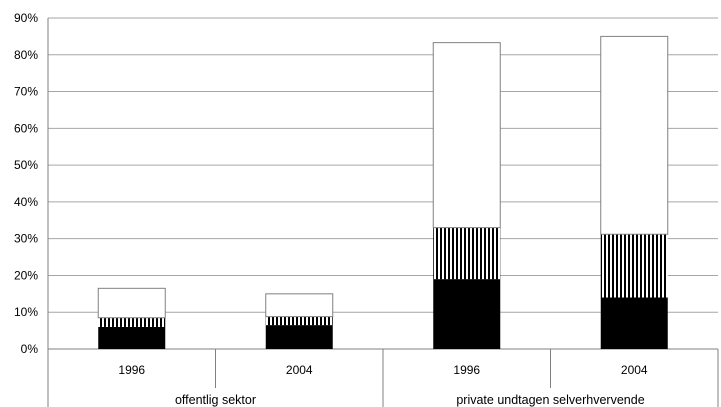 This screenshot has width=721, height=407. I want to click on y-tick-label: 40%, so click(26, 202).